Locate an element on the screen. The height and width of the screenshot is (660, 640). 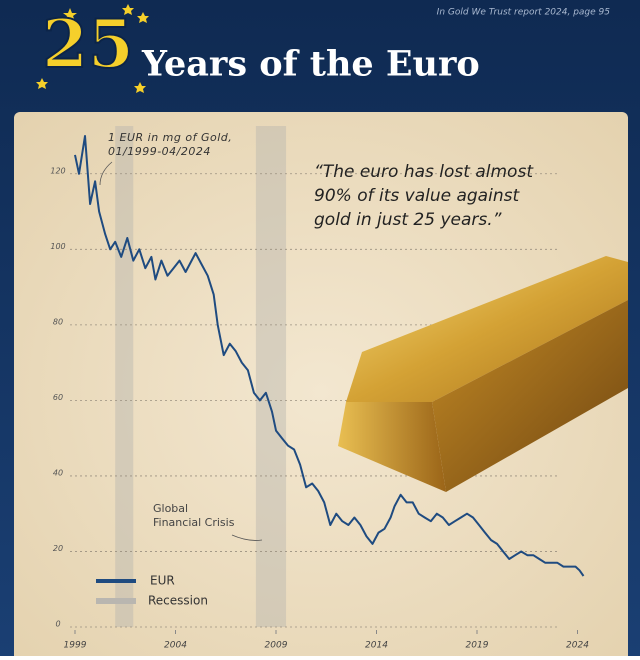
y-tick-label: 100 is located at coordinates (57, 246).